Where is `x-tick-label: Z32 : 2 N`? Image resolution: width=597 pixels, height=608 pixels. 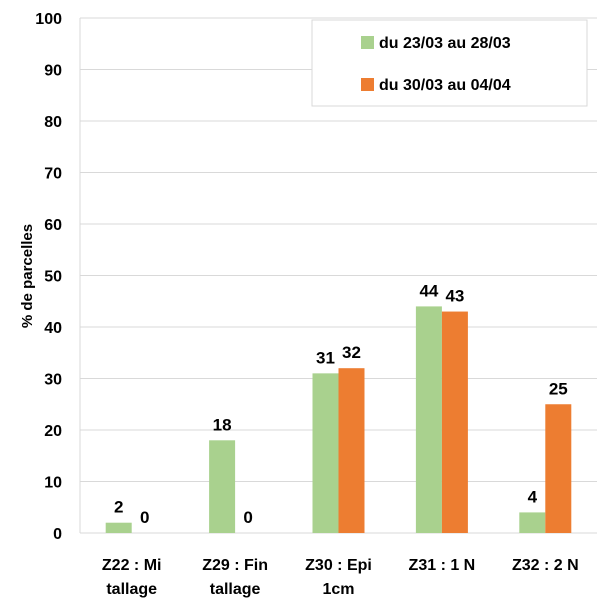 x-tick-label: Z32 : 2 N is located at coordinates (545, 565).